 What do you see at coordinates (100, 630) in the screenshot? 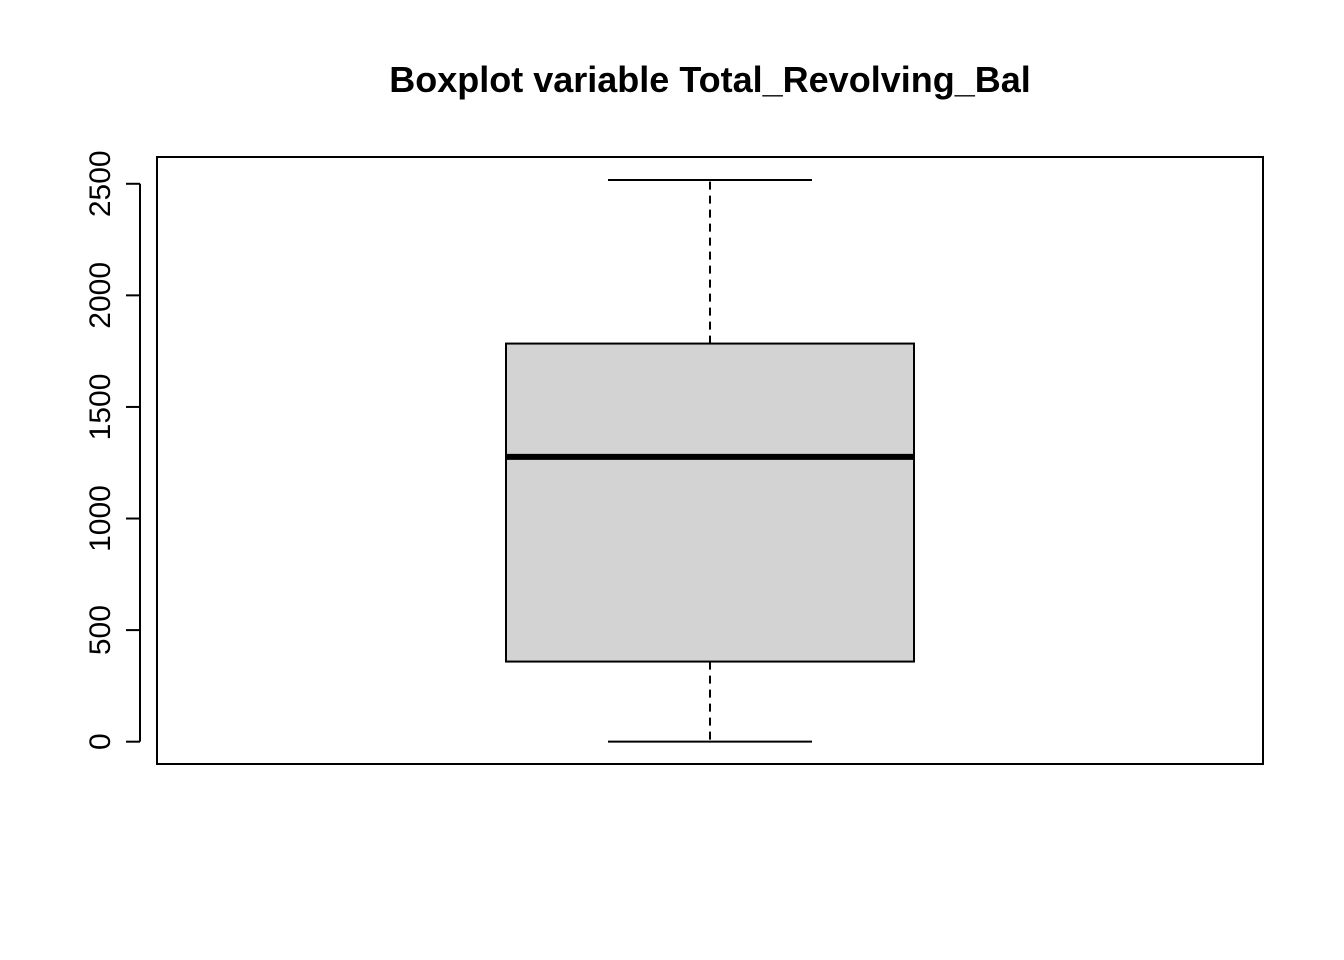
I see `y-tick-label: 500` at bounding box center [100, 630].